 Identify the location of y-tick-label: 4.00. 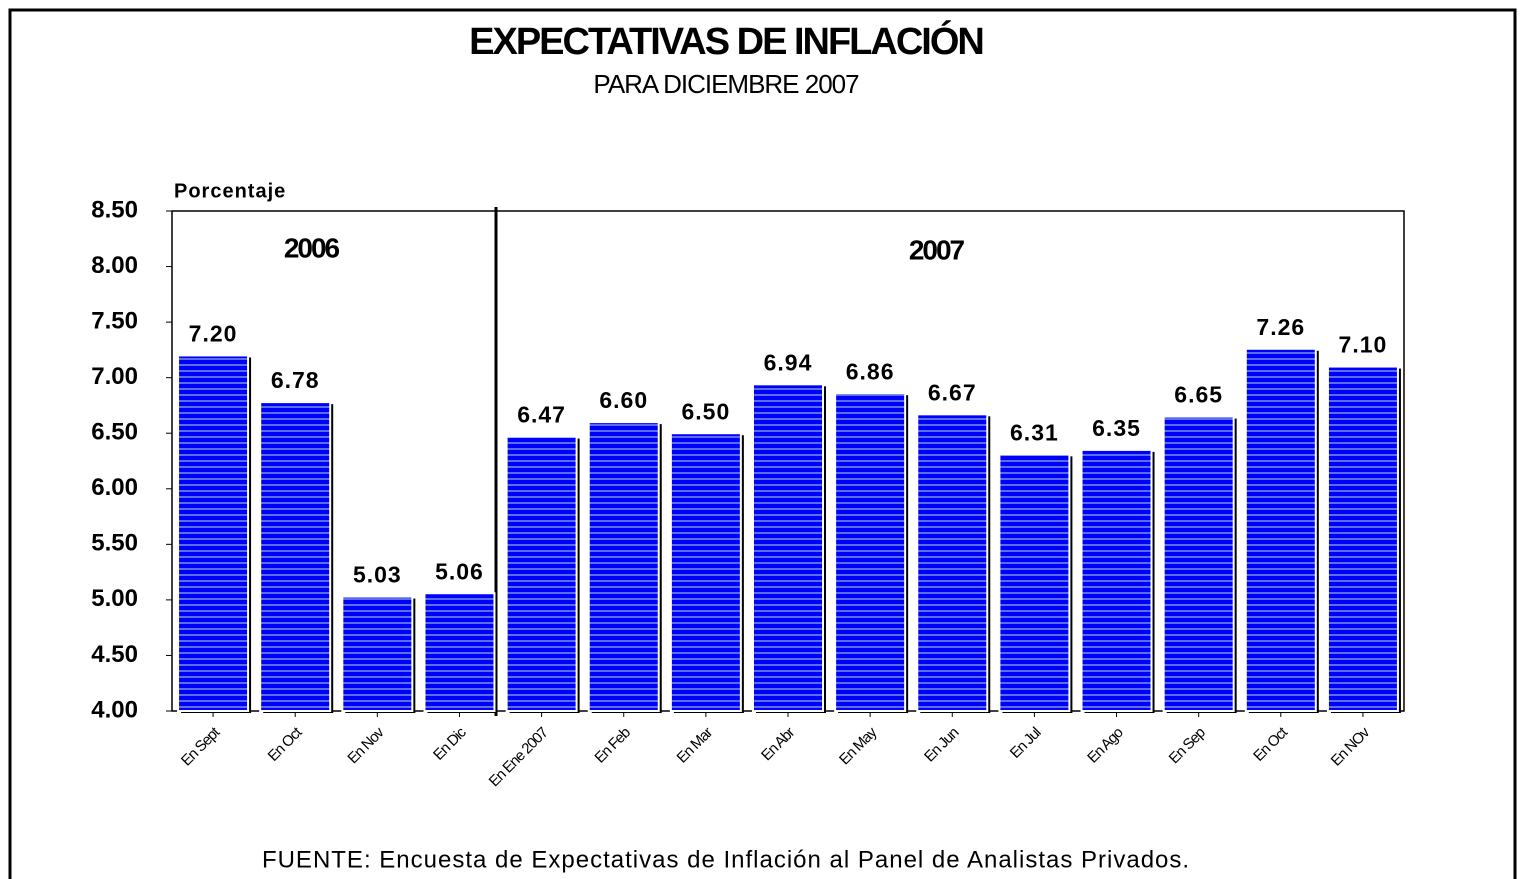
(114, 709).